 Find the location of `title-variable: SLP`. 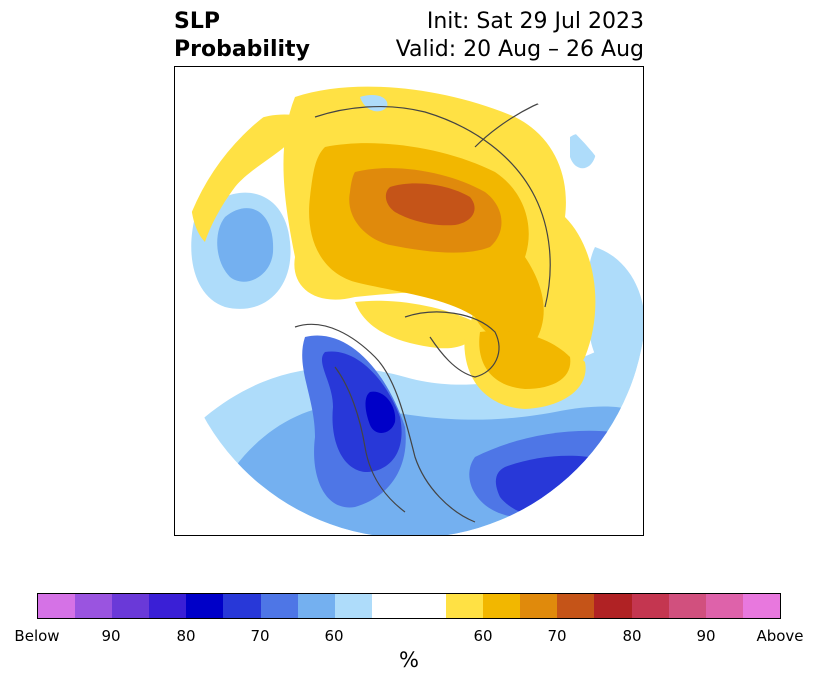

title-variable: SLP is located at coordinates (197, 21).